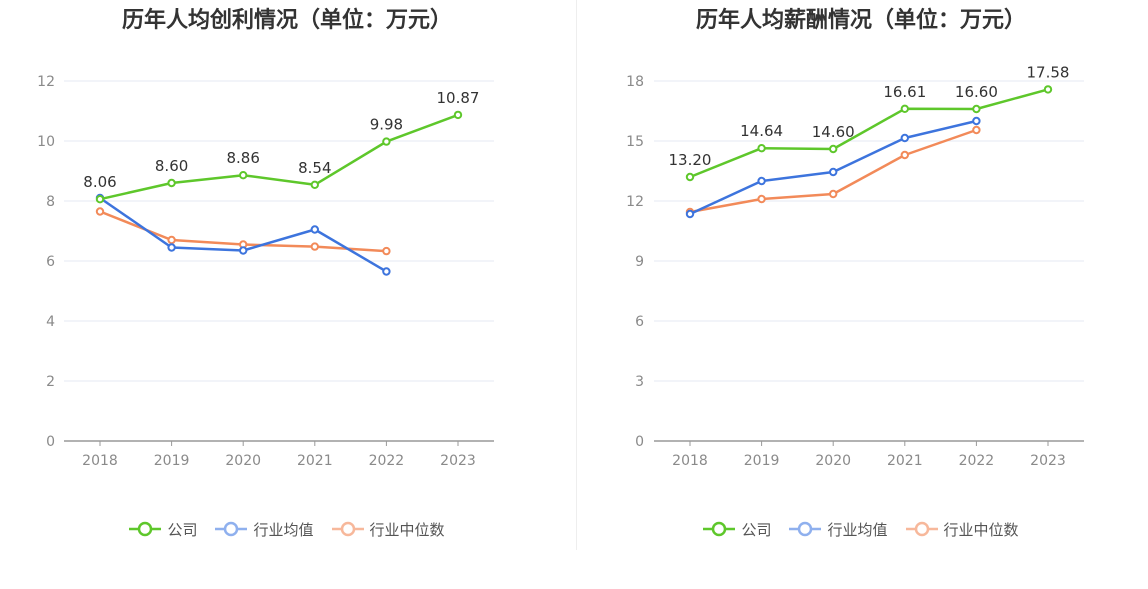 The height and width of the screenshot is (589, 1148). Describe the element at coordinates (635, 82) in the screenshot. I see `y-tick-label: 18` at that location.